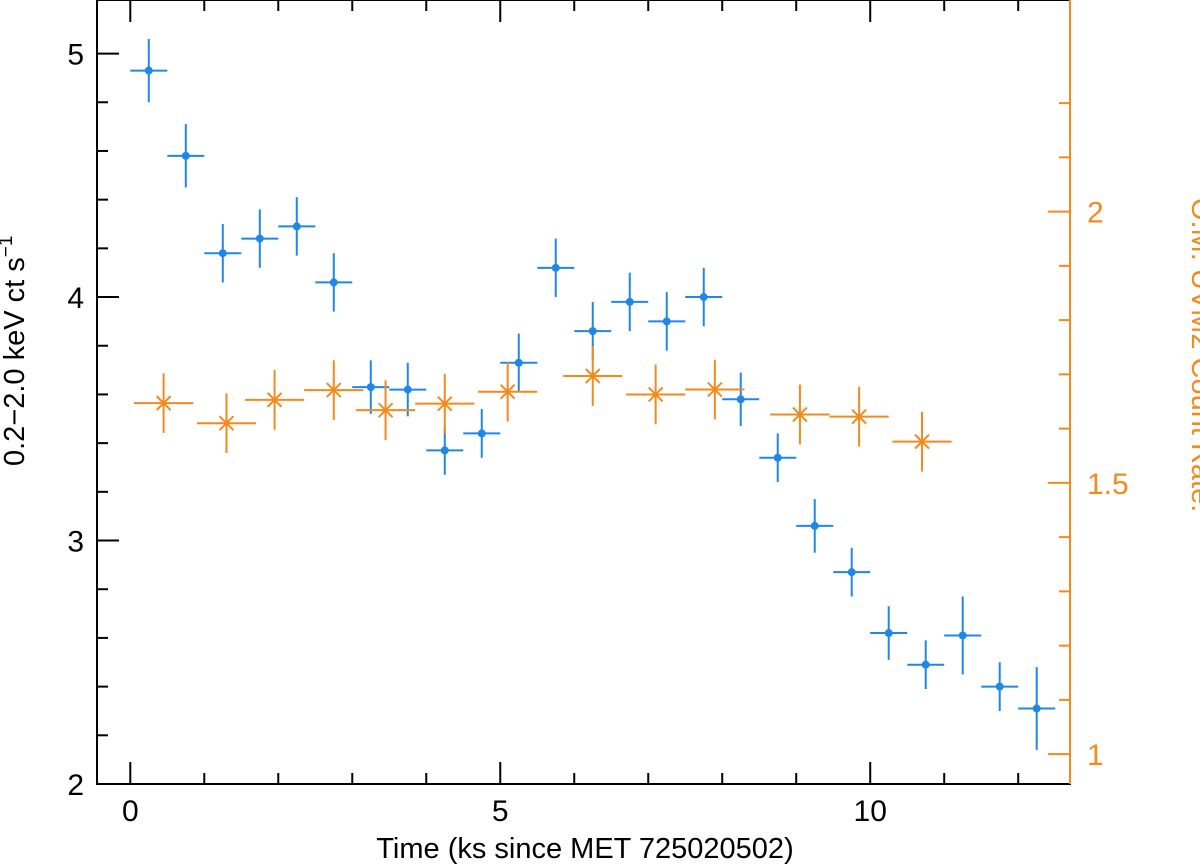  What do you see at coordinates (8, 247) in the screenshot?
I see `y-axis-title-superscript: −1` at bounding box center [8, 247].